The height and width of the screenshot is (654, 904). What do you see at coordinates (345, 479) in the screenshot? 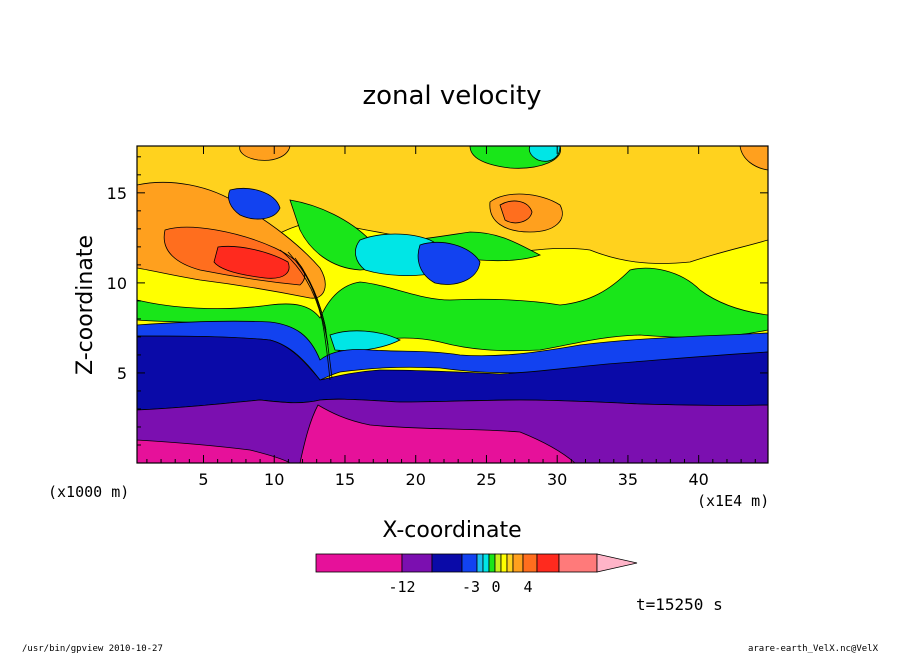
I see `x-tick-label: 15` at bounding box center [345, 479].